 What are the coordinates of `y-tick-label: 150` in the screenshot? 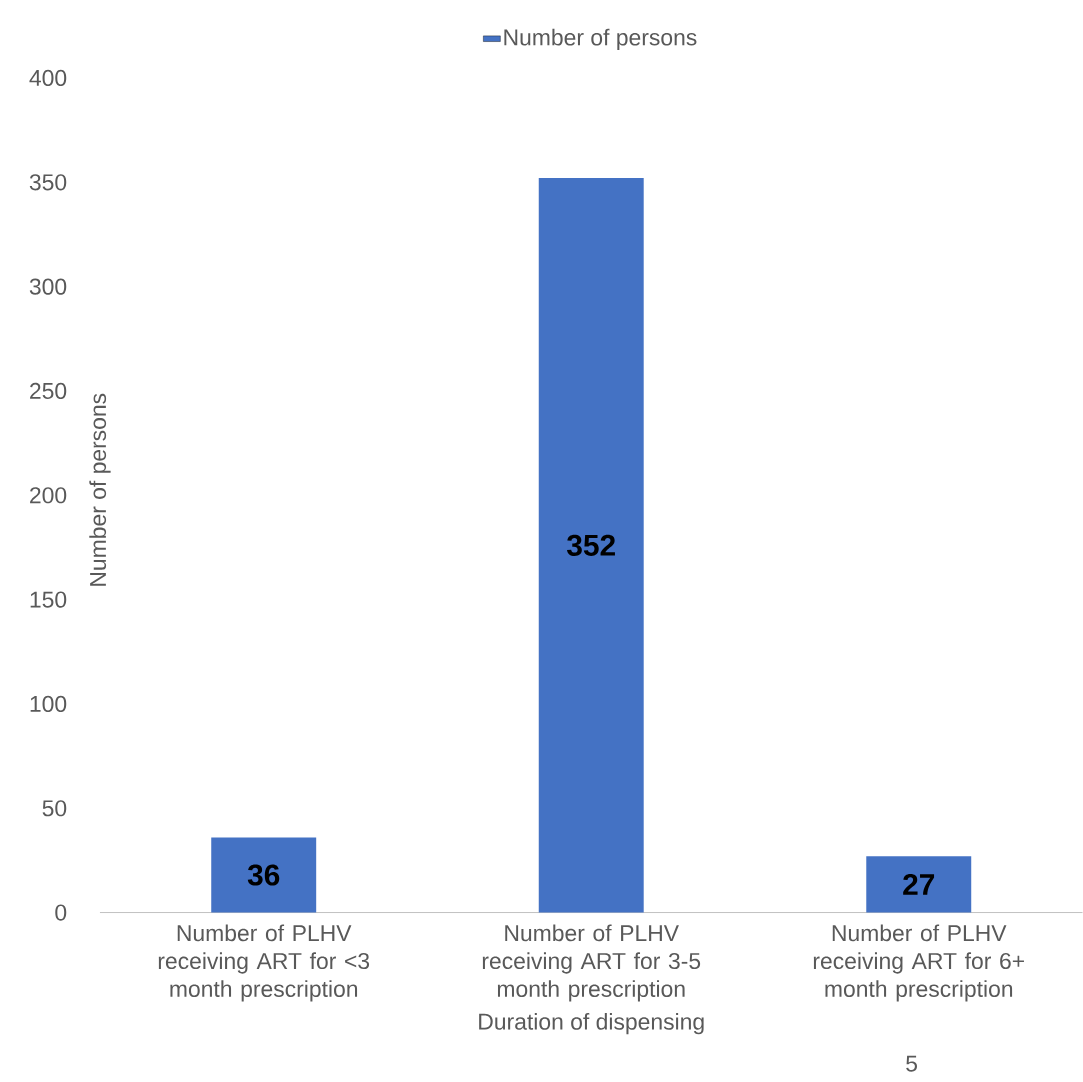 It's located at (48, 599).